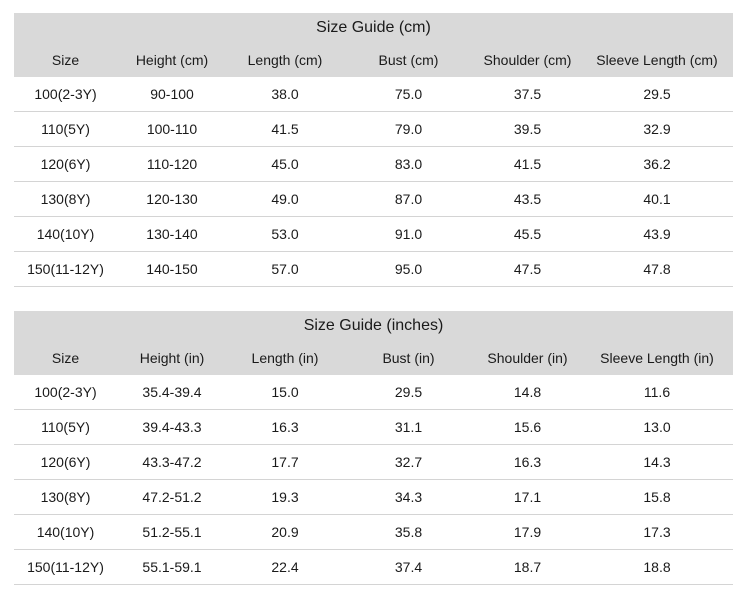 This screenshot has height=603, width=750. I want to click on column-header-length: Length (in), so click(285, 358).